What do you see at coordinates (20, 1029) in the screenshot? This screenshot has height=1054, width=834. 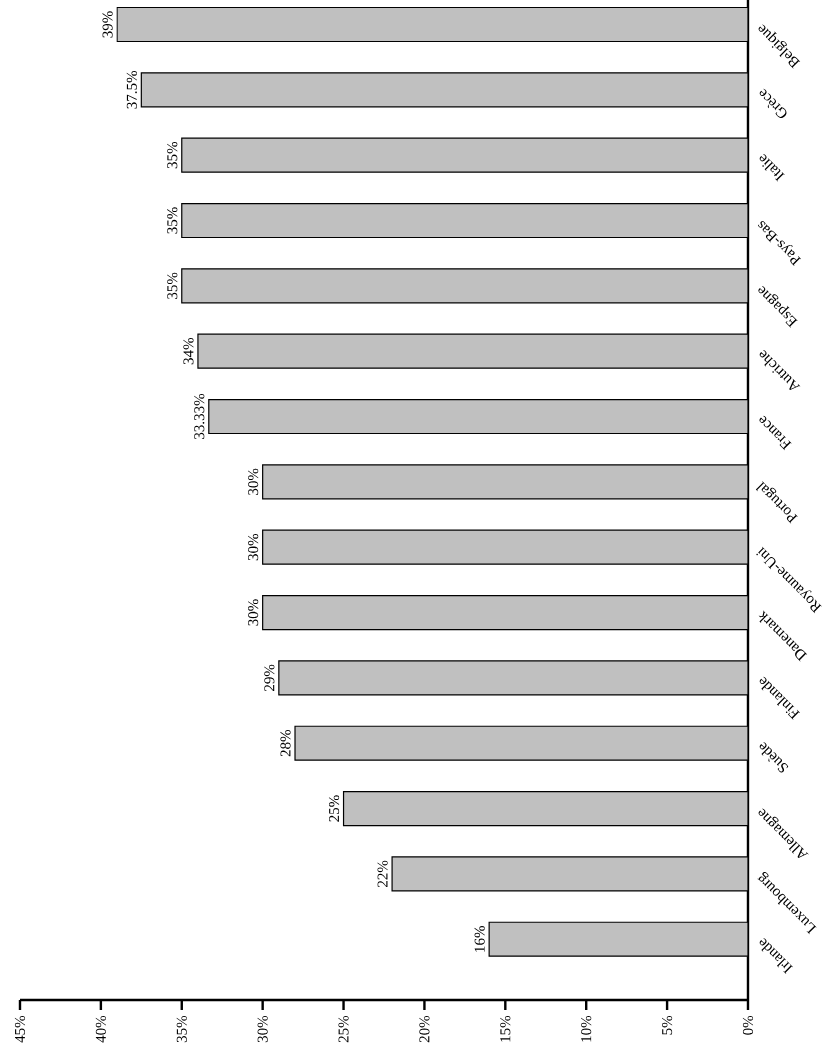 I see `x-tick-label: 45%` at bounding box center [20, 1029].